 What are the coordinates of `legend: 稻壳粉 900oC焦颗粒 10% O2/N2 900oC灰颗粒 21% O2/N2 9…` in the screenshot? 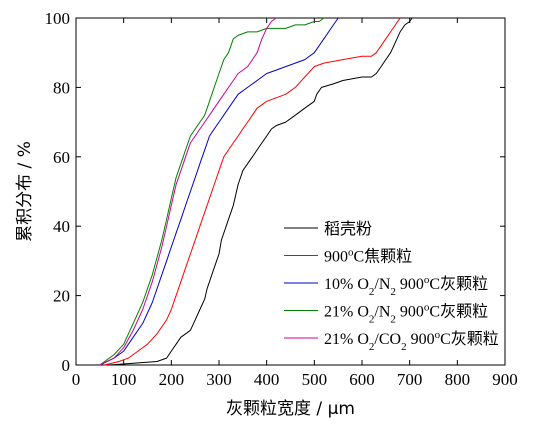 It's located at (391, 286).